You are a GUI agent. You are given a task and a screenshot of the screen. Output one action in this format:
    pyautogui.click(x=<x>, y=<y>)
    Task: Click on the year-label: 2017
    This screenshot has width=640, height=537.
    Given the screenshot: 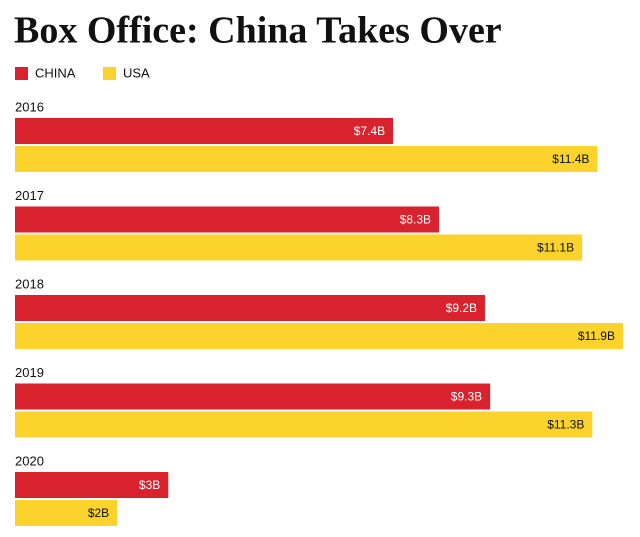 What is the action you would take?
    pyautogui.click(x=29, y=195)
    